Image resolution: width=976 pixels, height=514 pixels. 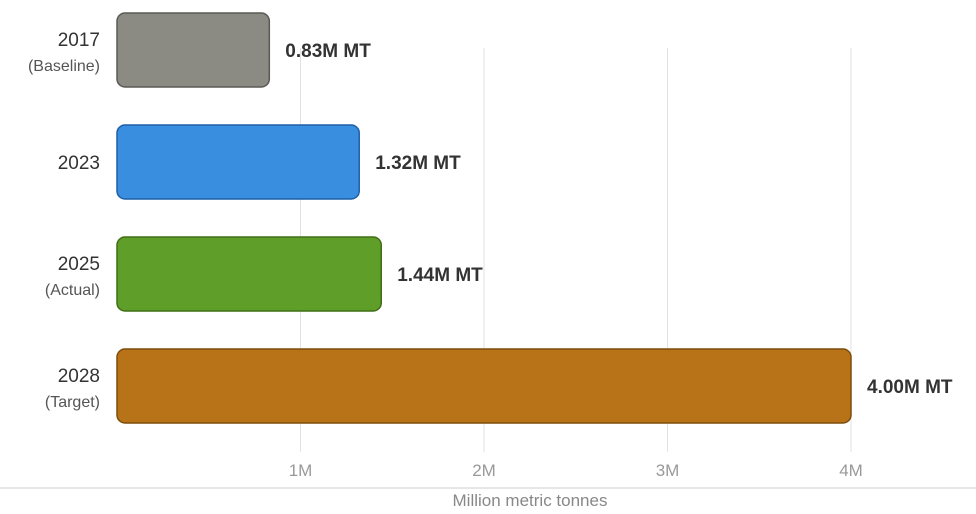 What do you see at coordinates (301, 470) in the screenshot?
I see `x-tick-label: 1M` at bounding box center [301, 470].